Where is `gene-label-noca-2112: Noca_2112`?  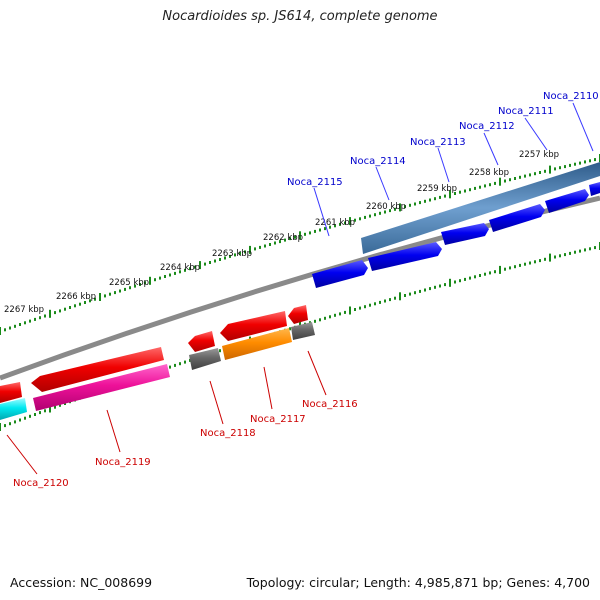 gene-label-noca-2112: Noca_2112 is located at coordinates (487, 126).